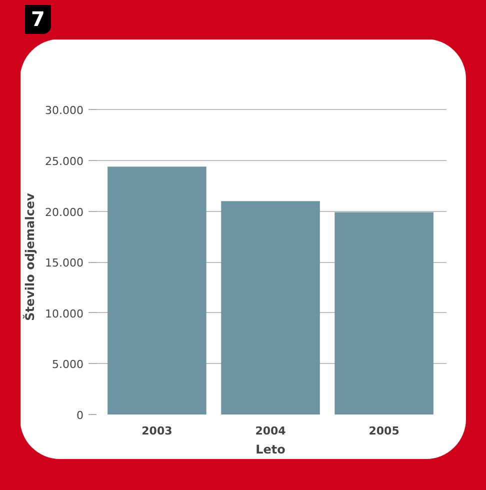 This screenshot has width=486, height=490. What do you see at coordinates (38, 19) in the screenshot?
I see `text: 7` at bounding box center [38, 19].